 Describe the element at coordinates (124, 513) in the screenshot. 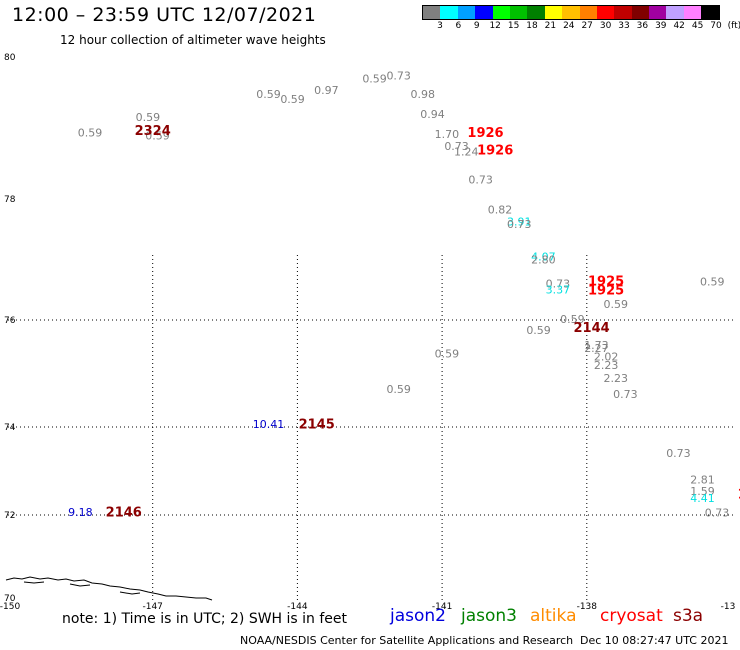

I see `pass-time-label: 2146` at that location.